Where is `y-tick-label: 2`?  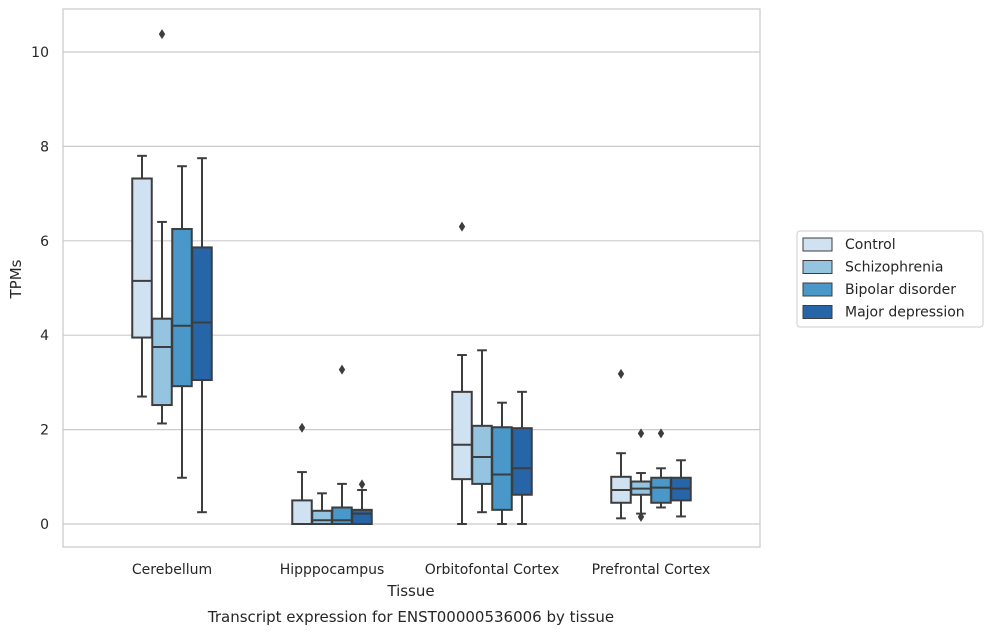
y-tick-label: 2 is located at coordinates (44, 431).